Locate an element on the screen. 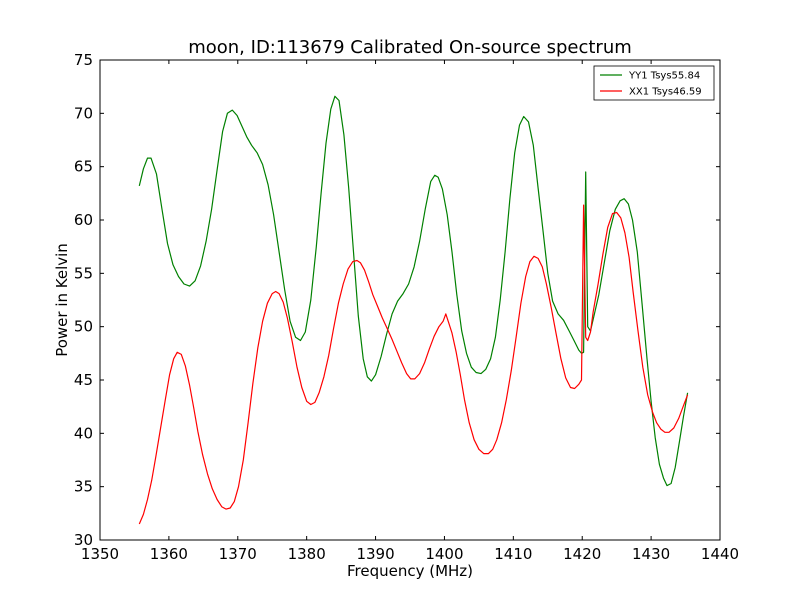  x-tick-label: 1350 is located at coordinates (100, 554).